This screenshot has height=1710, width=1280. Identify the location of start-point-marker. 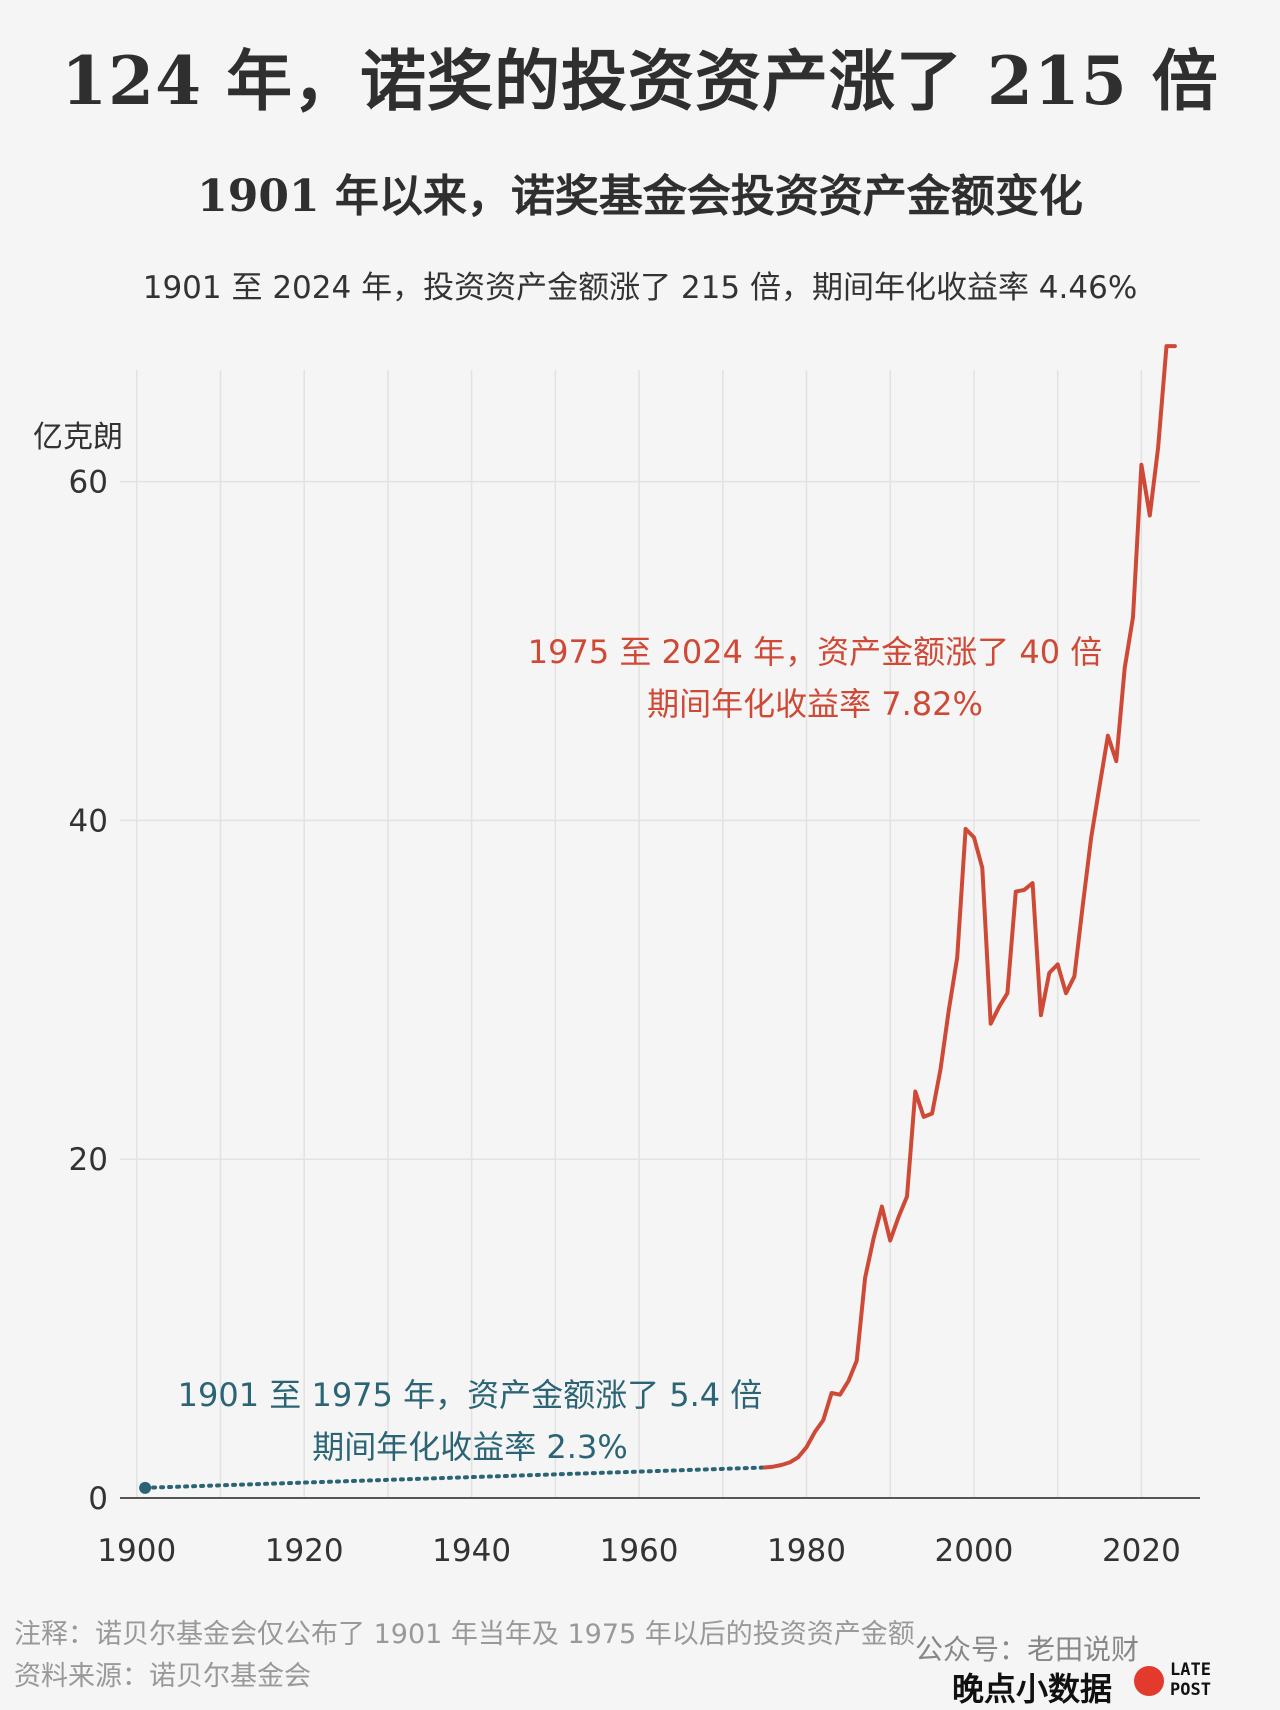
(145, 1487).